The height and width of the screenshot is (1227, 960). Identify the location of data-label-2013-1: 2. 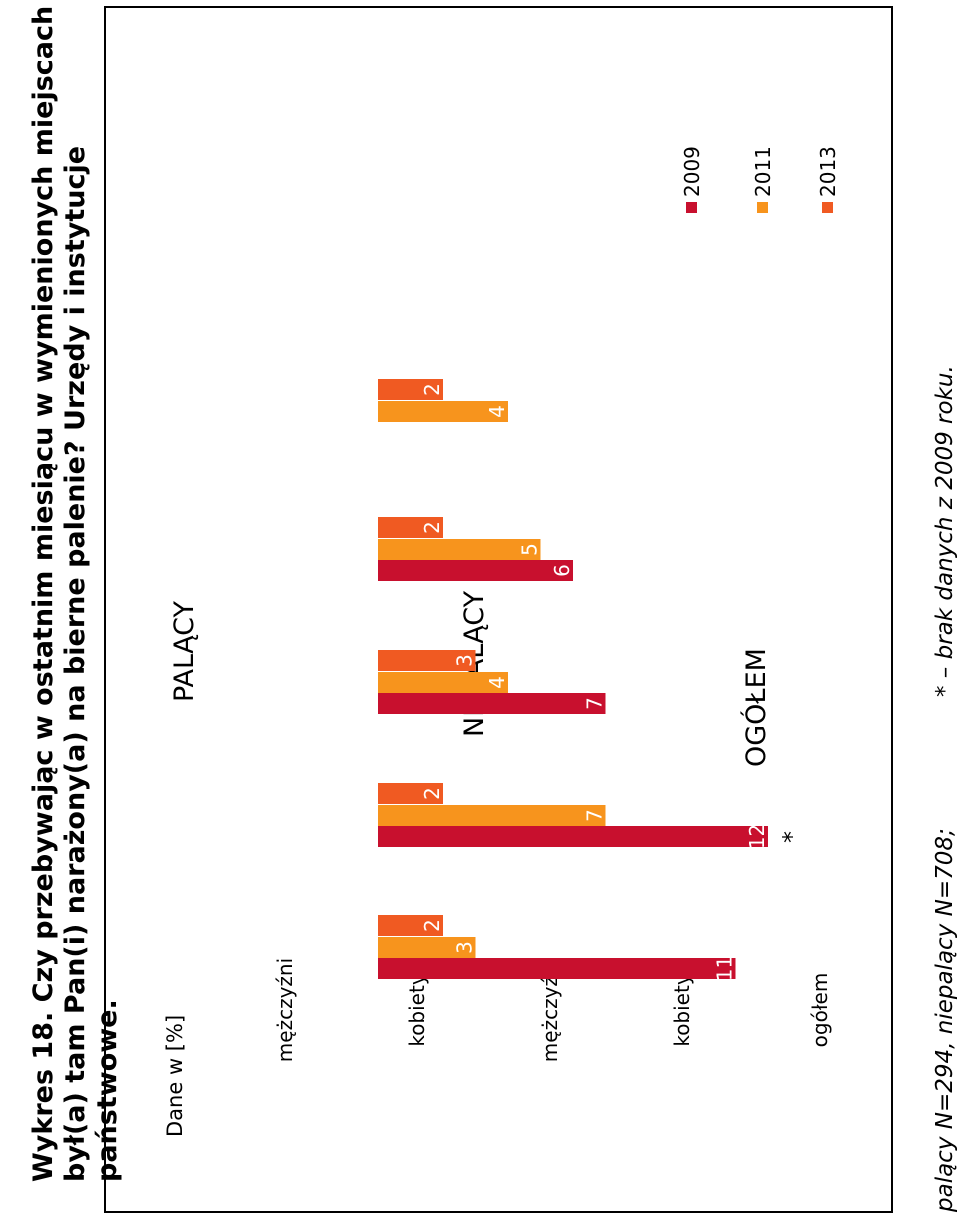
(432, 925).